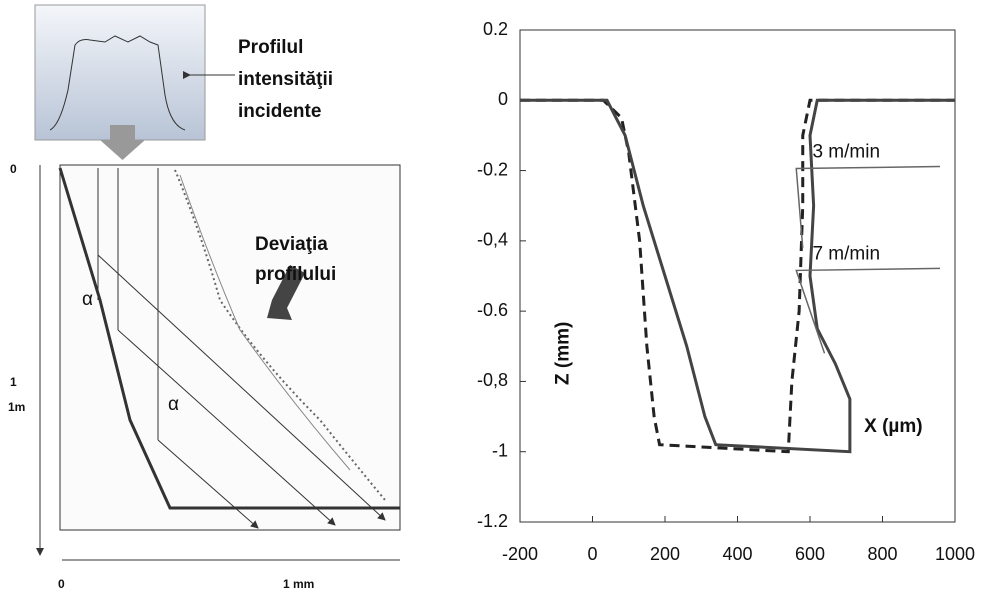 The height and width of the screenshot is (595, 983). What do you see at coordinates (286, 292) in the screenshot?
I see `big-arrow` at bounding box center [286, 292].